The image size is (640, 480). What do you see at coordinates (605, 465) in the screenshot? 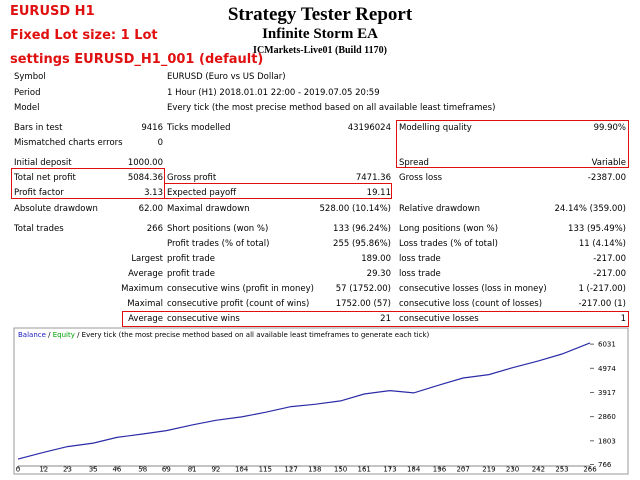
I see `y-tick-label: 766` at bounding box center [605, 465].